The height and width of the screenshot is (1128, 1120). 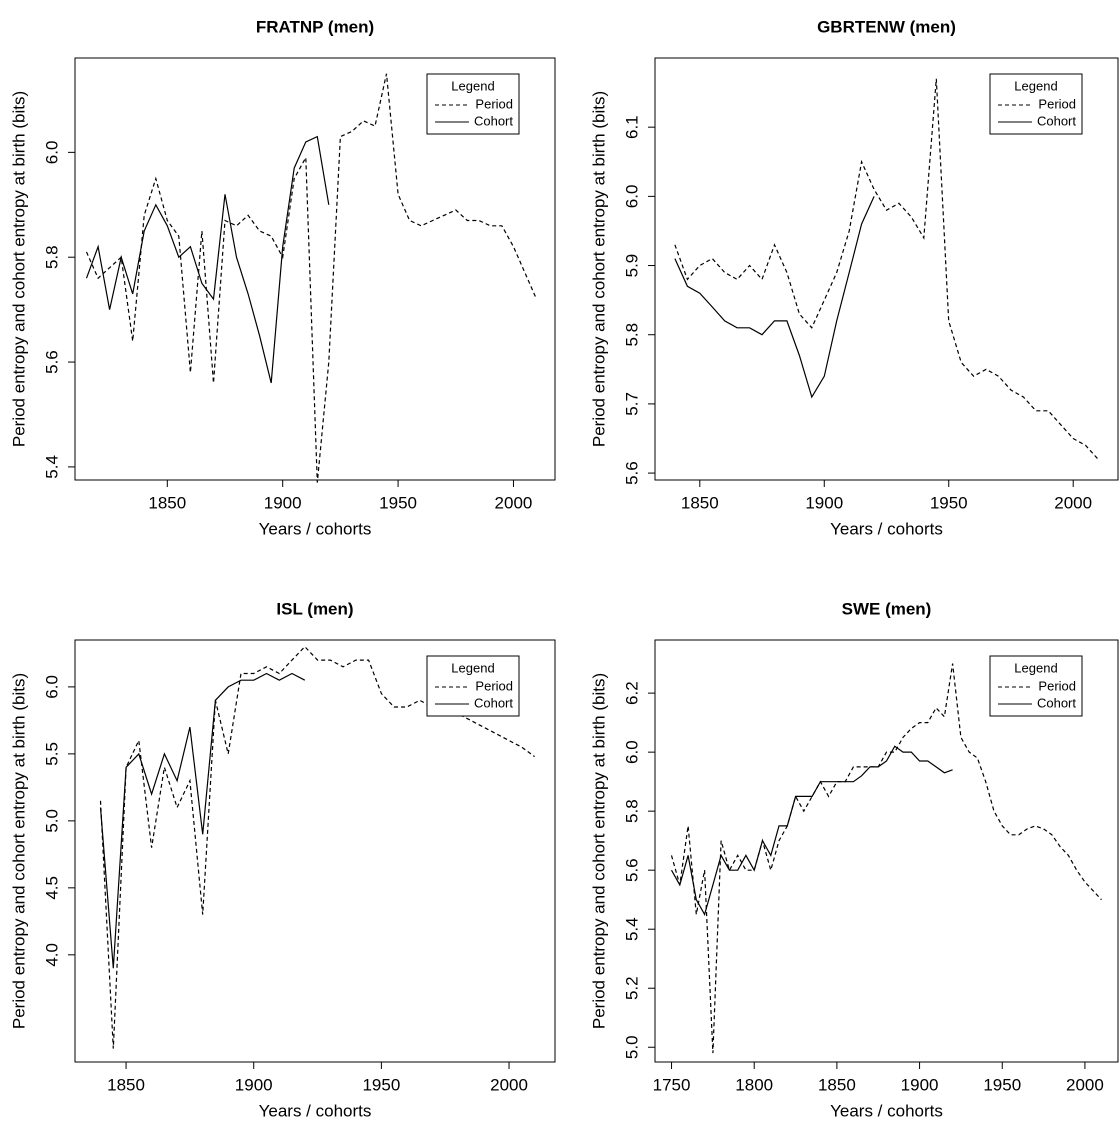 I want to click on y-tick-label: 5.5, so click(x=51, y=754).